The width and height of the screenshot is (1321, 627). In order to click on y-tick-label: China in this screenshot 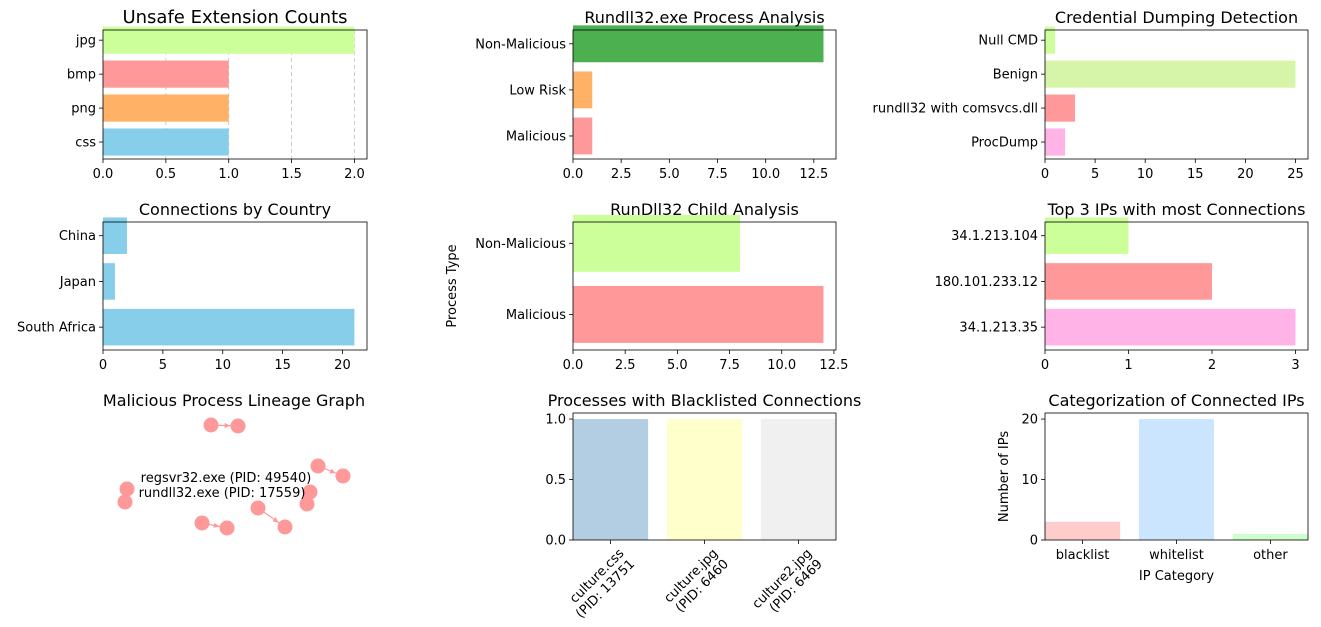, I will do `click(77, 236)`.